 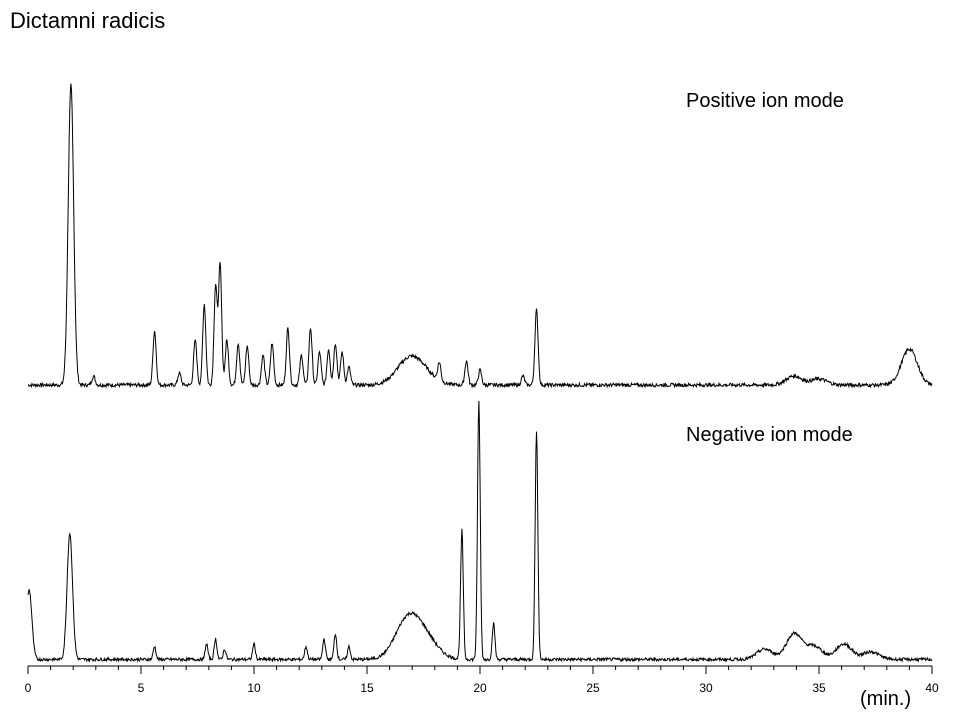 I want to click on negative-ion-mode-label: Negative ion mode, so click(x=769, y=435).